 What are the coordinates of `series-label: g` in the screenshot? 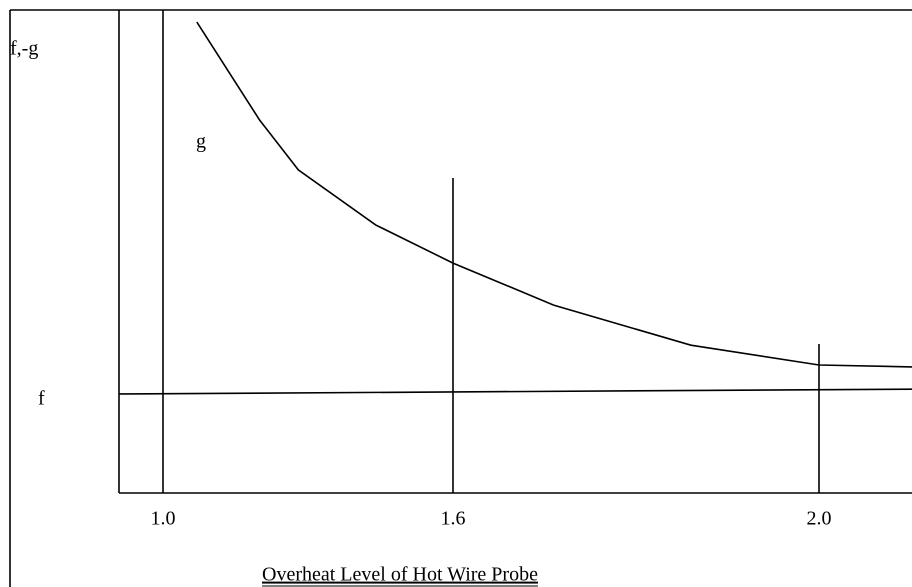 It's located at (201, 142).